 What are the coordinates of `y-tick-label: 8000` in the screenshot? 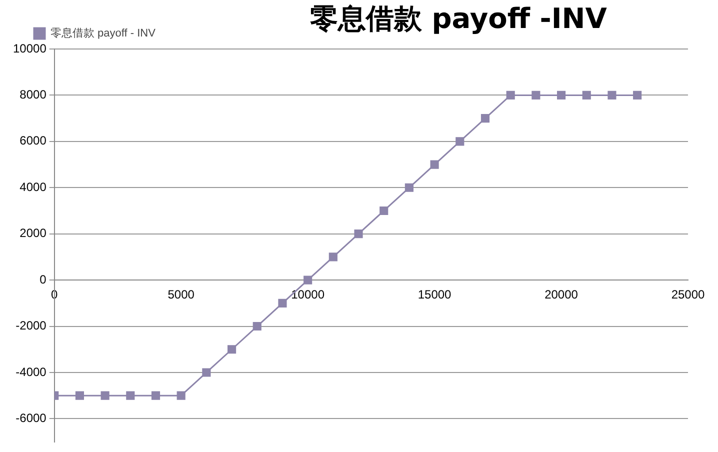 It's located at (33, 95).